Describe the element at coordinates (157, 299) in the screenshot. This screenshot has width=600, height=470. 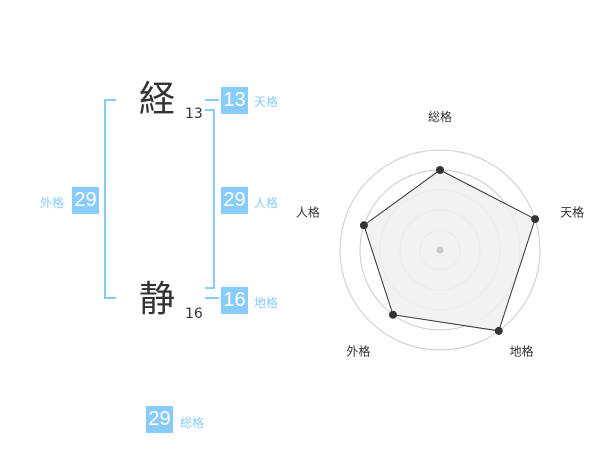
I see `name-char-2: 静` at that location.